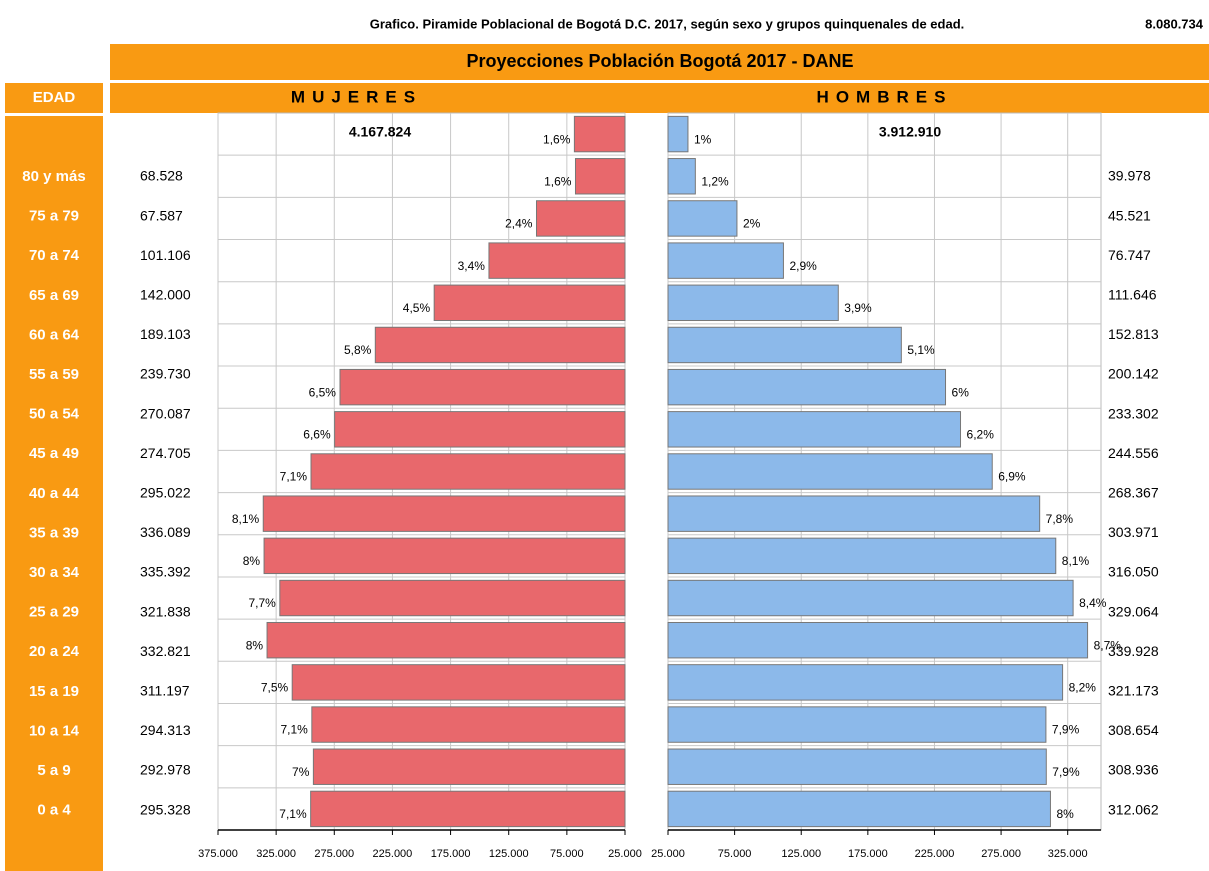 The width and height of the screenshot is (1209, 871). Describe the element at coordinates (715, 181) in the screenshot. I see `percent-label: 1,2%` at that location.